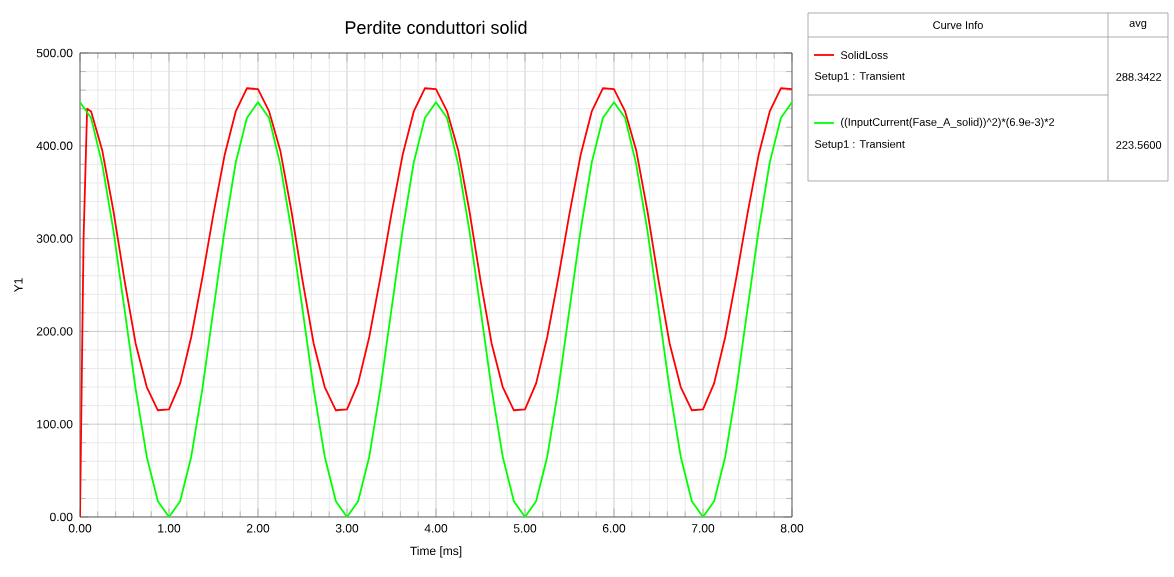  I want to click on legend-label: SolidLoss, so click(864, 55).